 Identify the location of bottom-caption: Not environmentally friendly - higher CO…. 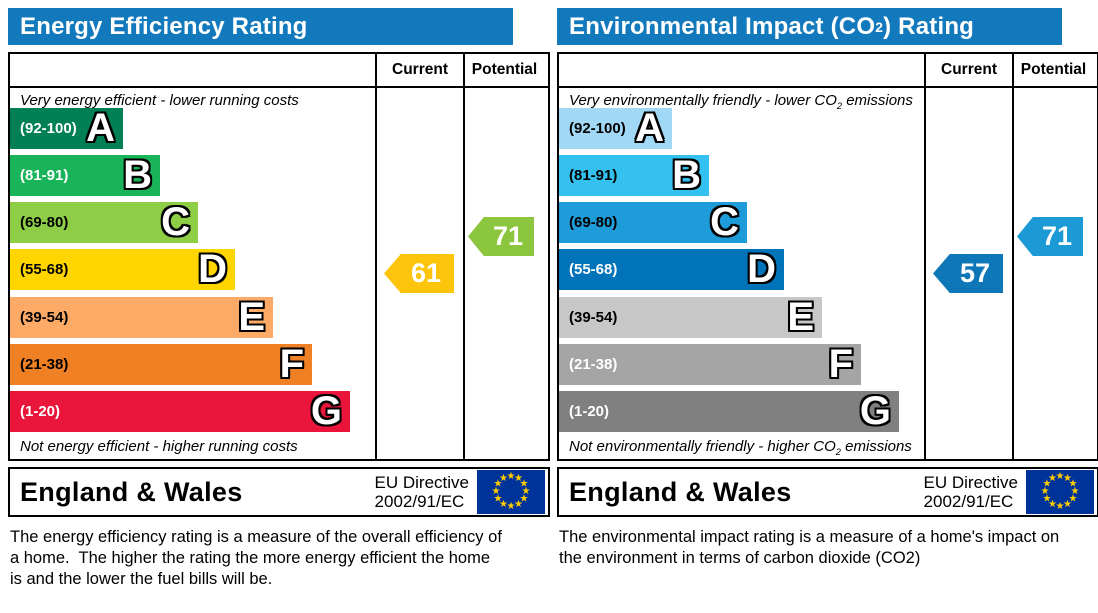
(740, 447).